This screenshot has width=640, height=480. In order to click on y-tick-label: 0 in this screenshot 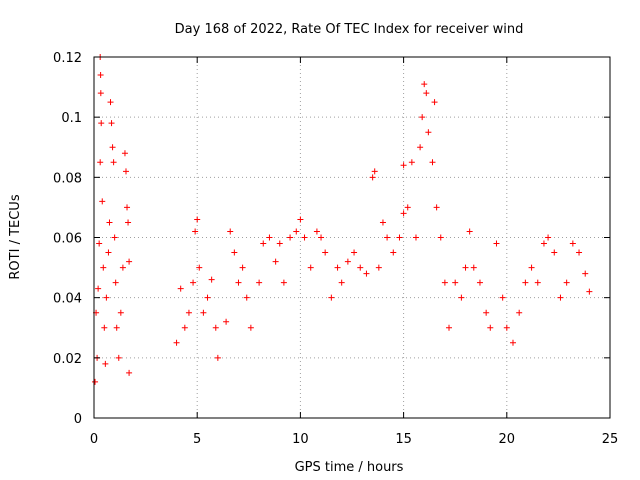, I will do `click(78, 419)`.